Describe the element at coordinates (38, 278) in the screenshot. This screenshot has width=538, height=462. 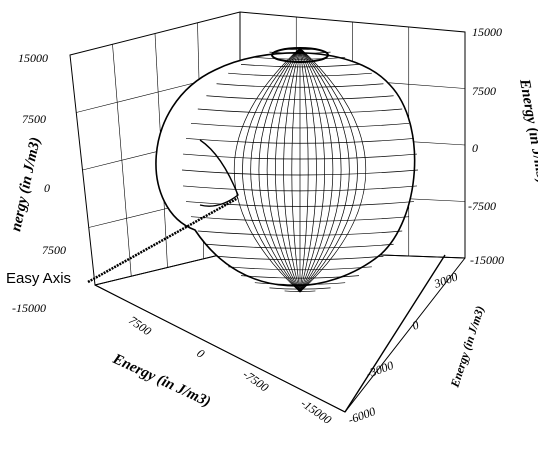
I see `easy-axis-label: Easy Axis` at that location.